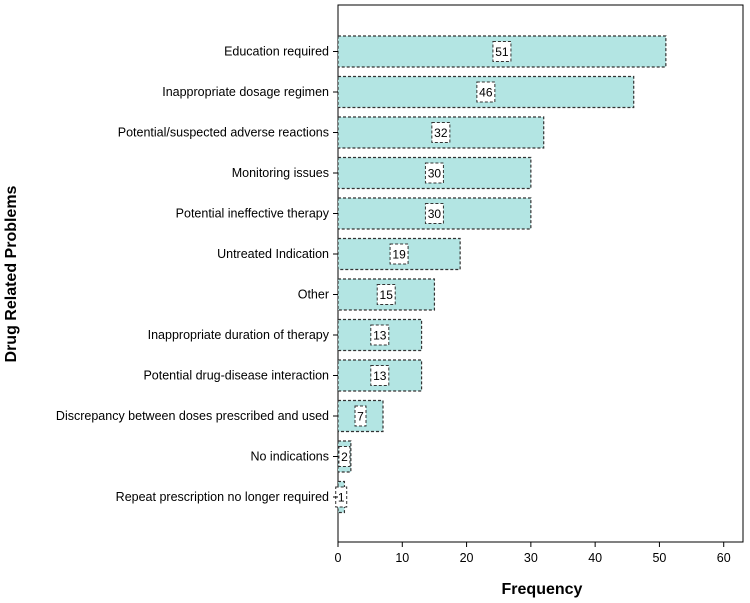 Image resolution: width=750 pixels, height=603 pixels. I want to click on x-axis-title: Frequency, so click(542, 589).